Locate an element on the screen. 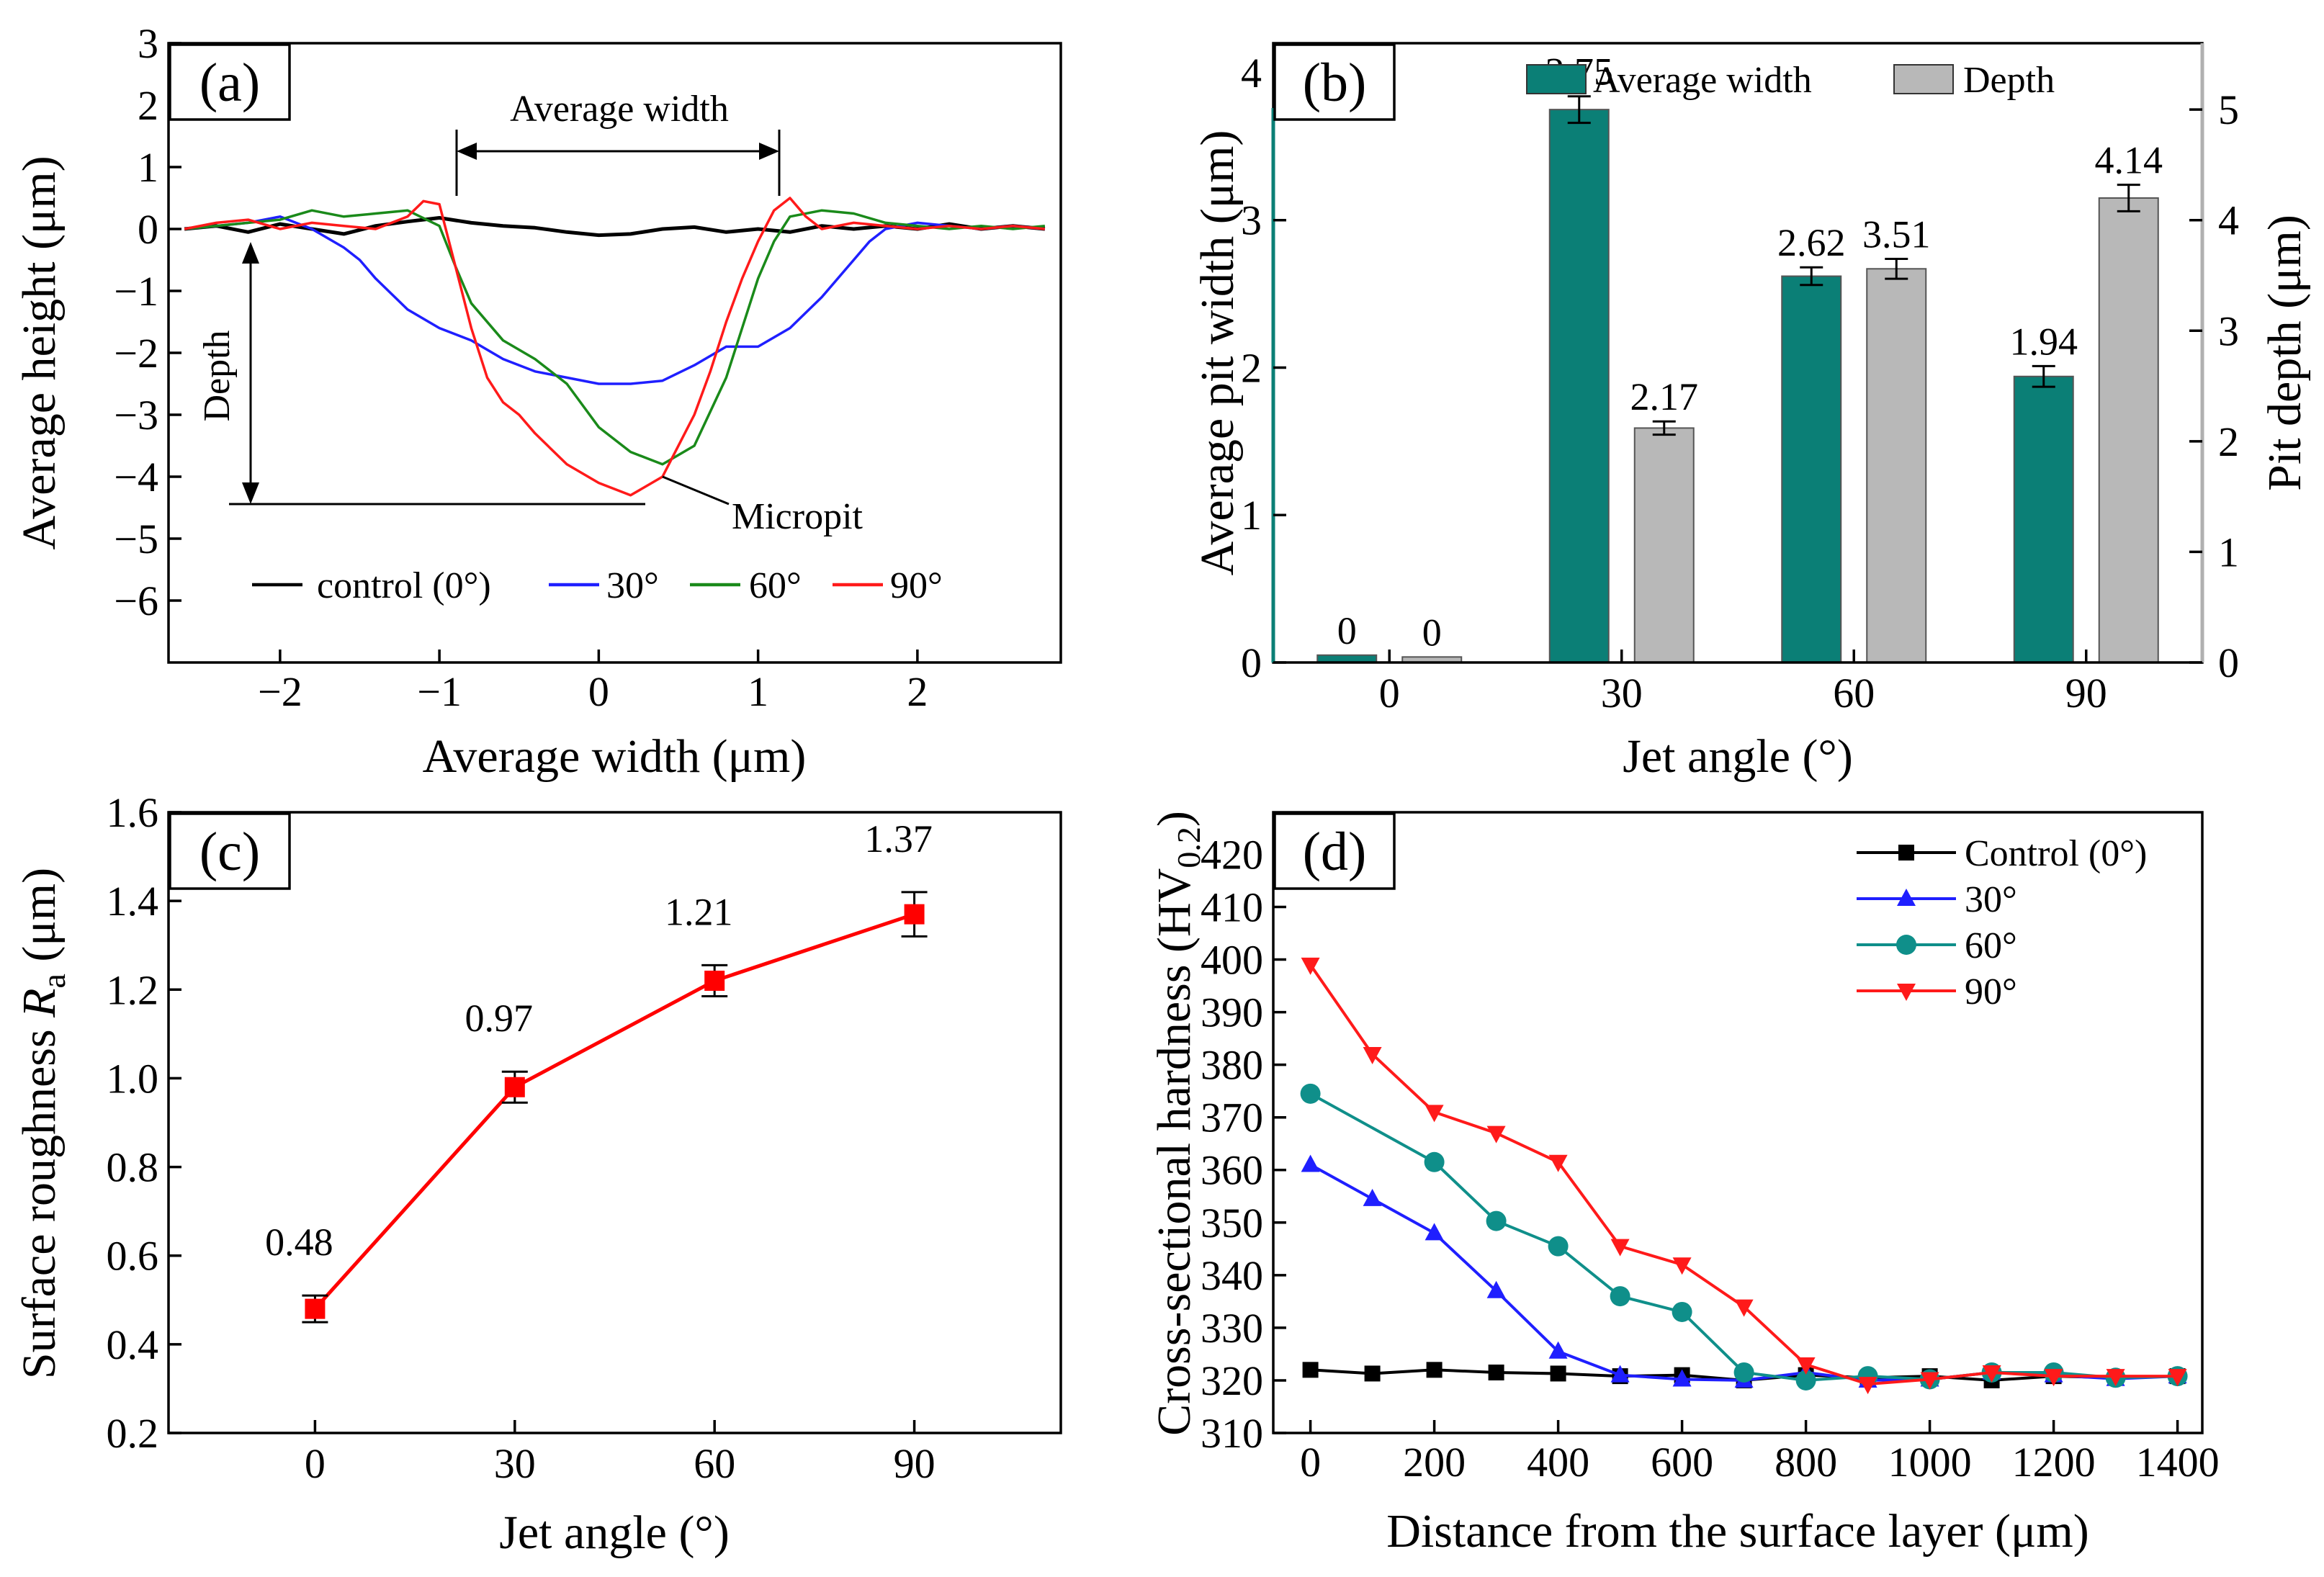 The image size is (2324, 1577). panel-d-y-tick-label: 320 is located at coordinates (1232, 1380).